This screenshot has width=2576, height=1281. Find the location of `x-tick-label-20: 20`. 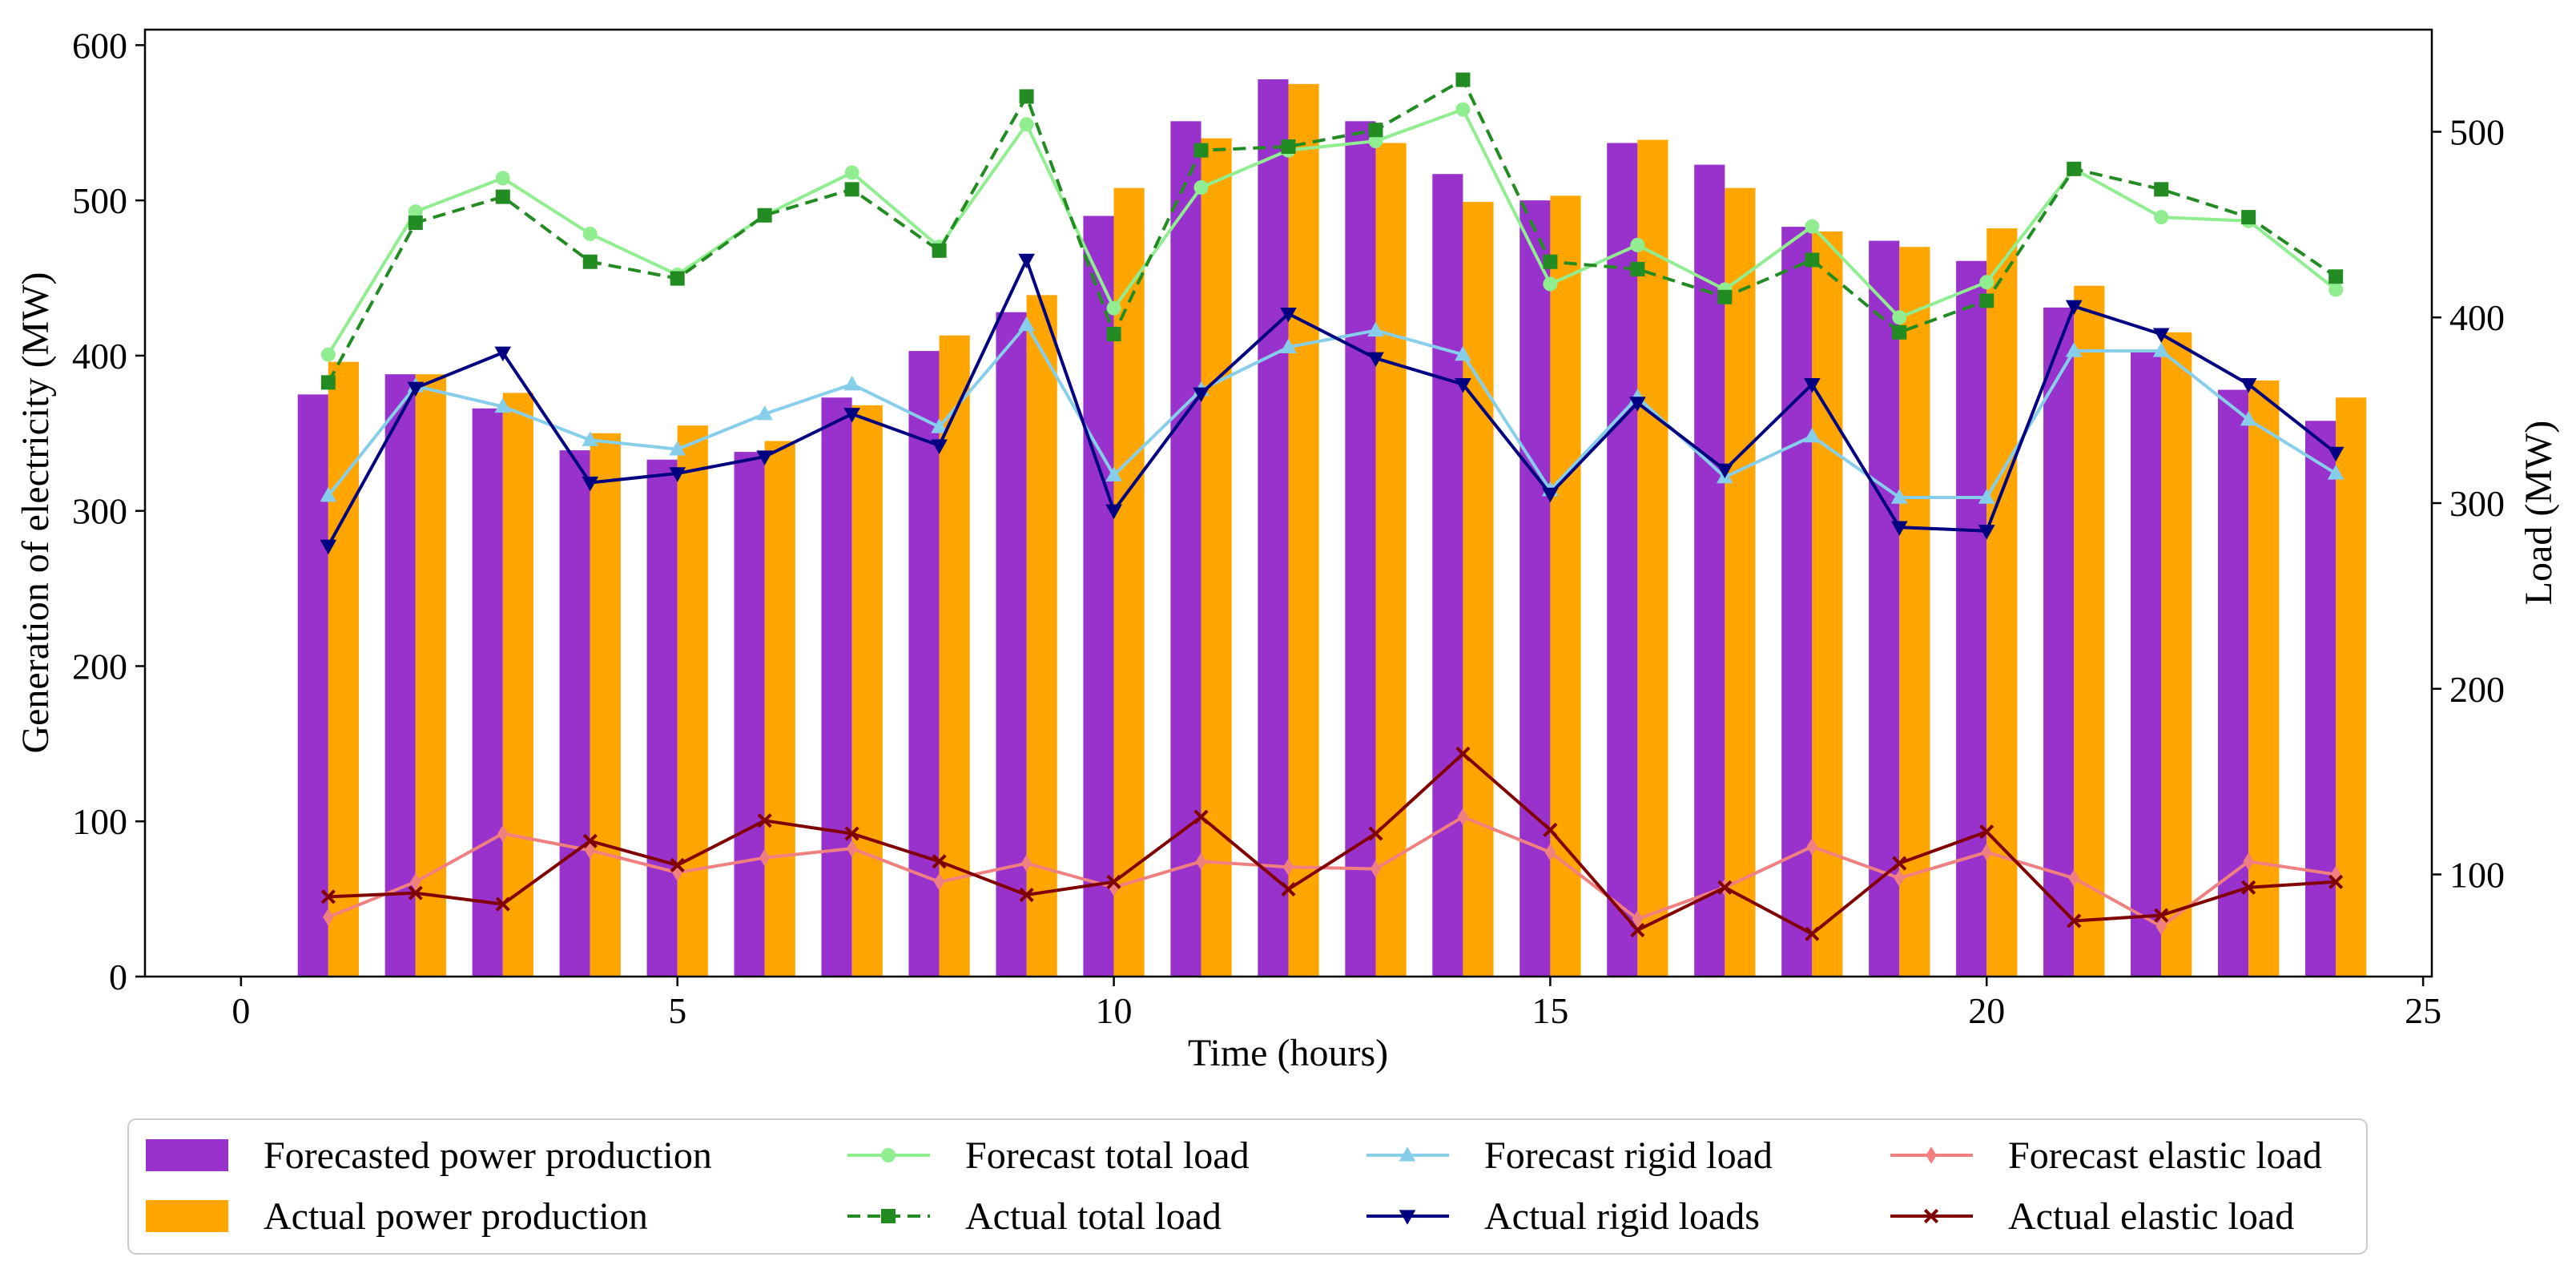

x-tick-label-20: 20 is located at coordinates (1986, 1010).